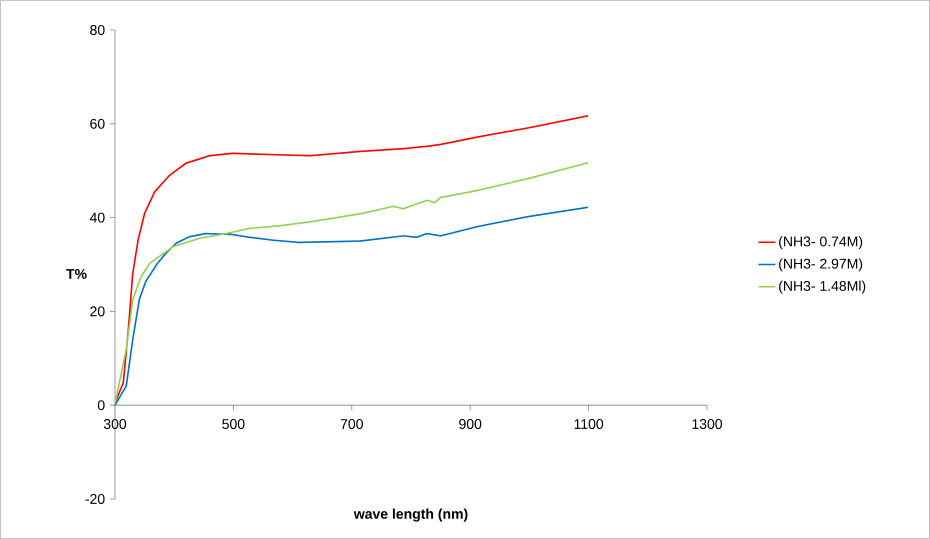 The width and height of the screenshot is (930, 539). What do you see at coordinates (76, 273) in the screenshot?
I see `y-axis-title: T%` at bounding box center [76, 273].